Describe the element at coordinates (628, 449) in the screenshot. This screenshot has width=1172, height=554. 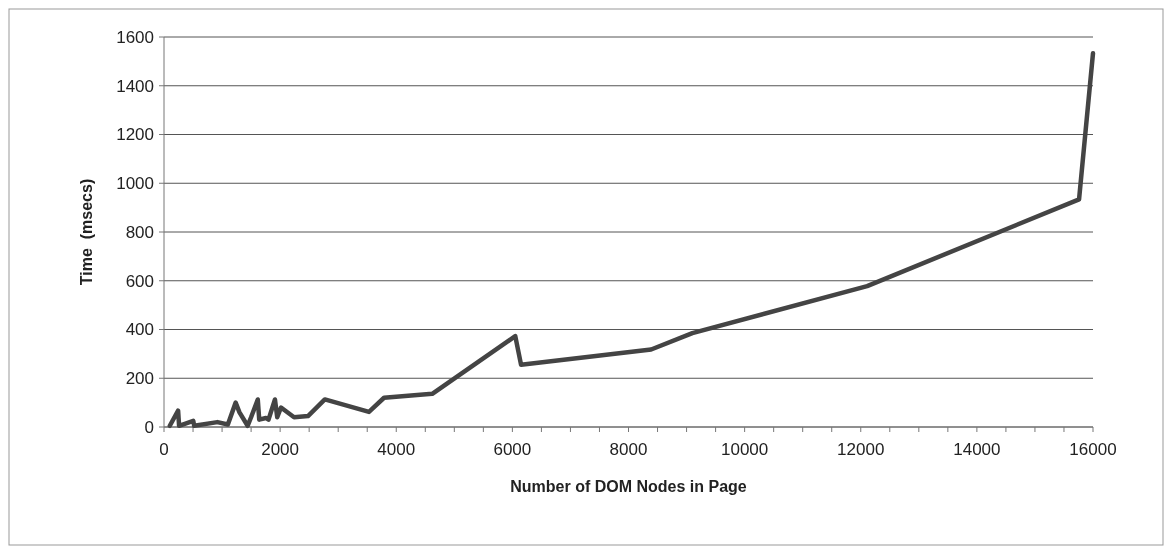
I see `x-tick-label: 8000` at that location.